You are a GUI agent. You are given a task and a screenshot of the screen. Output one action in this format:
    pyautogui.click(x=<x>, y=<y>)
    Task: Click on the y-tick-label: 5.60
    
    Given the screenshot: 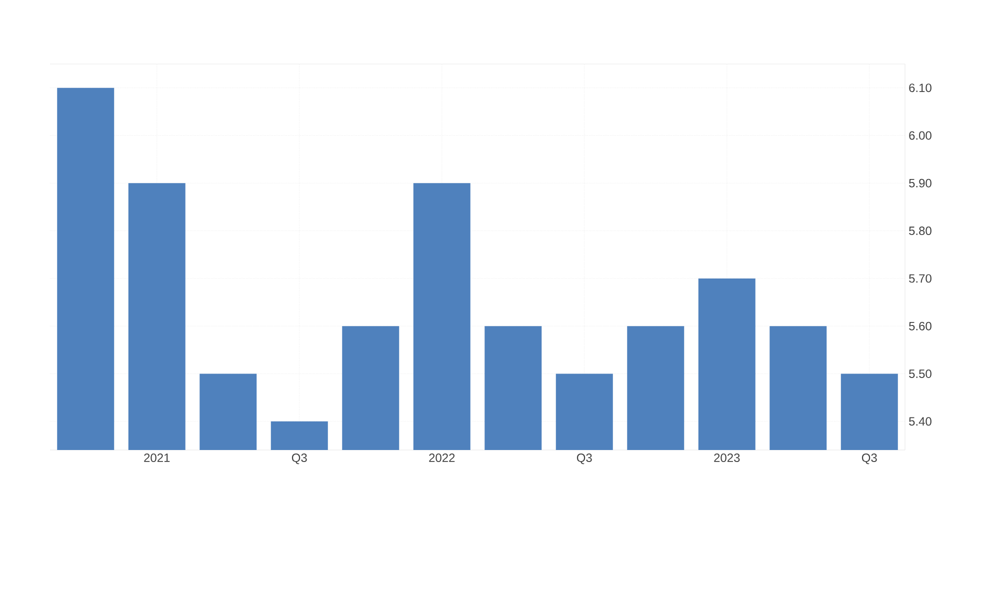 What is the action you would take?
    pyautogui.click(x=920, y=326)
    